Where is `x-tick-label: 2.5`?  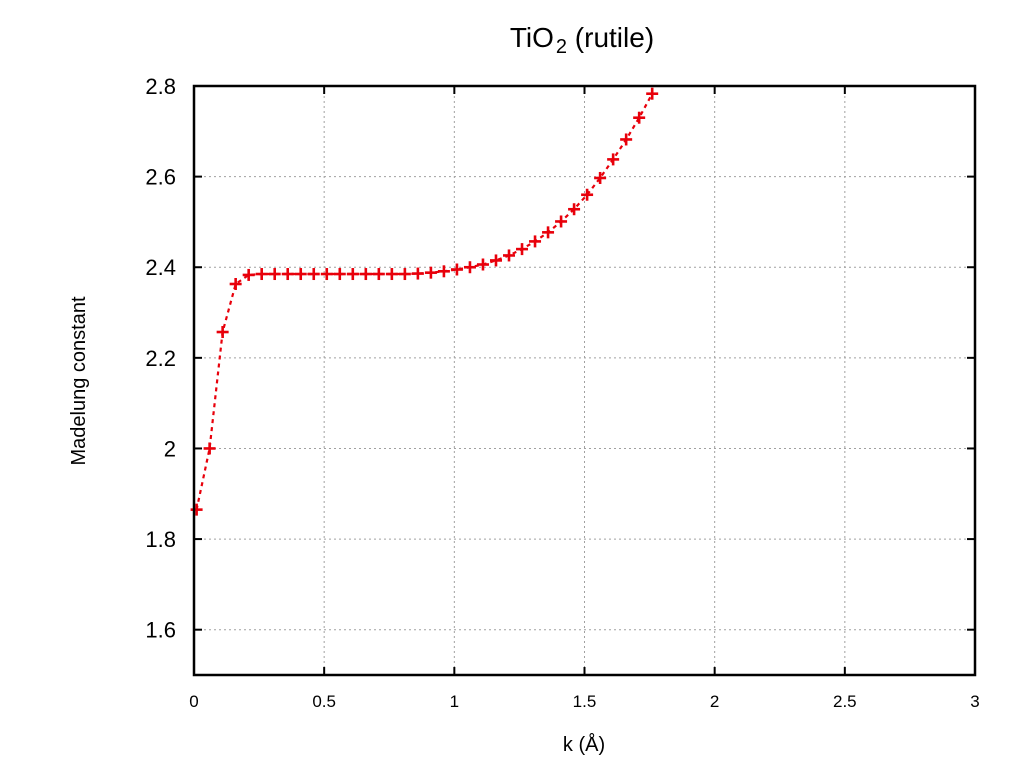
x-tick-label: 2.5 is located at coordinates (845, 701).